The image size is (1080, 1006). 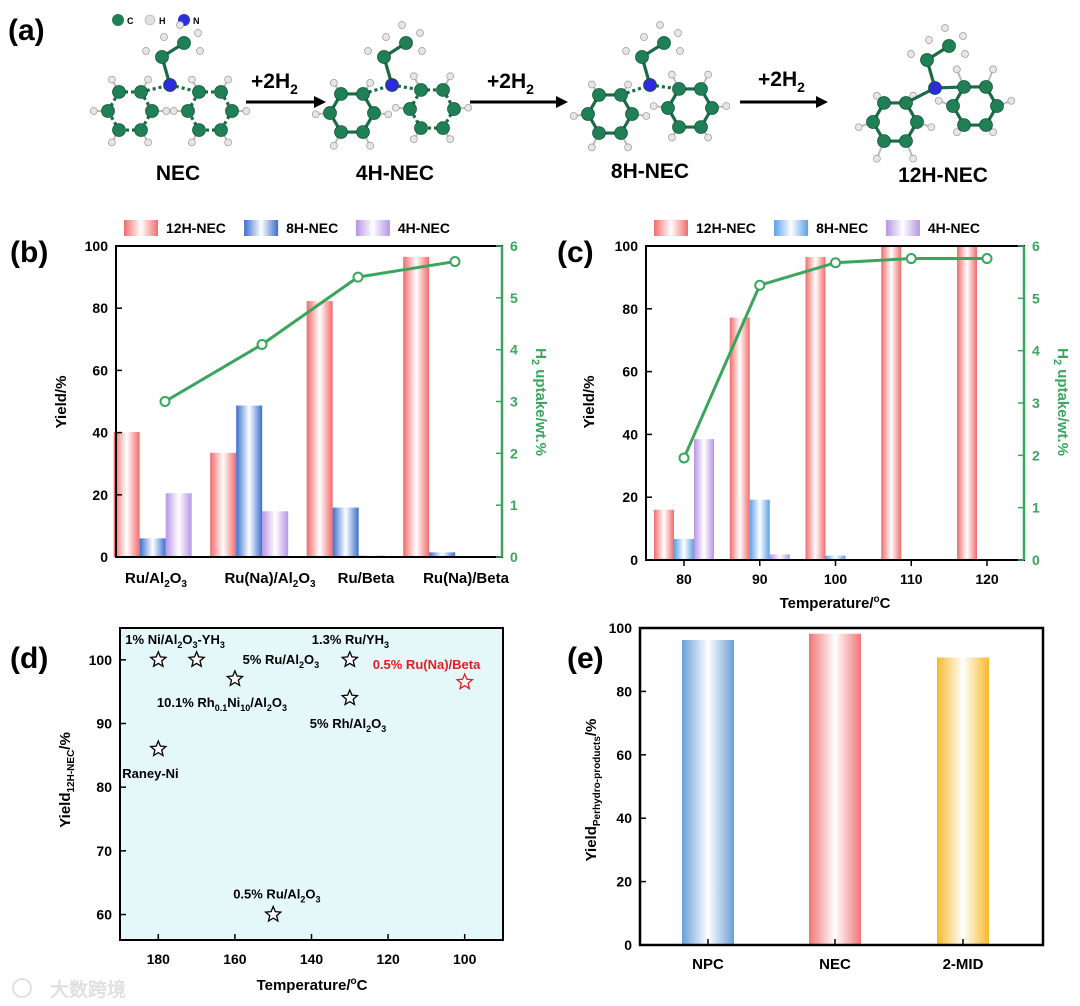 I want to click on panel-c-x-tick: 110, so click(x=911, y=579).